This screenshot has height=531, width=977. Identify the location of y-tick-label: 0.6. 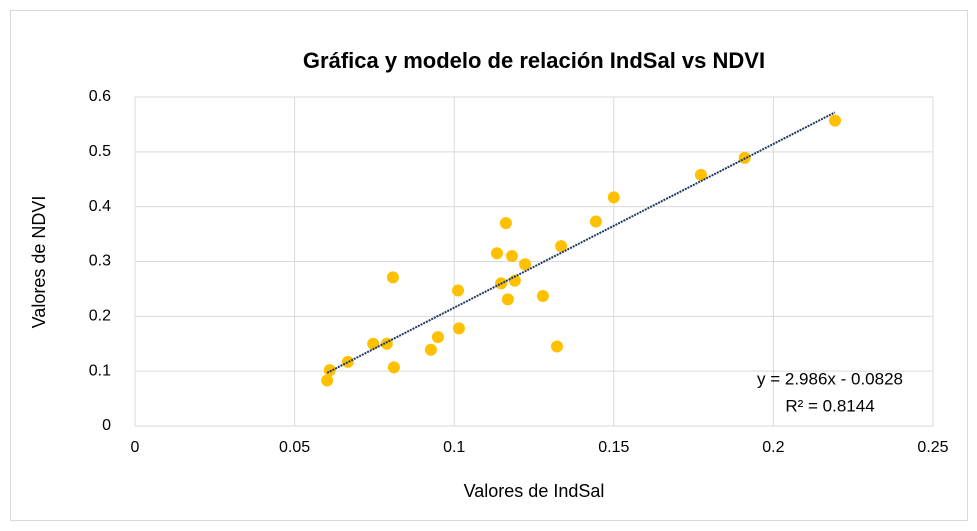
(100, 96).